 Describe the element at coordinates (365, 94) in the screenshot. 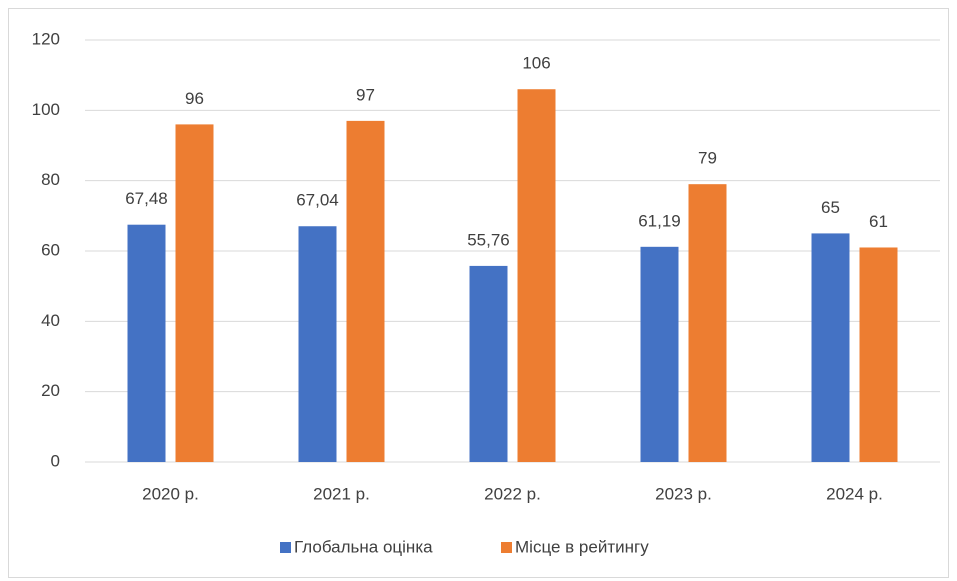

I see `data-label: 97` at that location.